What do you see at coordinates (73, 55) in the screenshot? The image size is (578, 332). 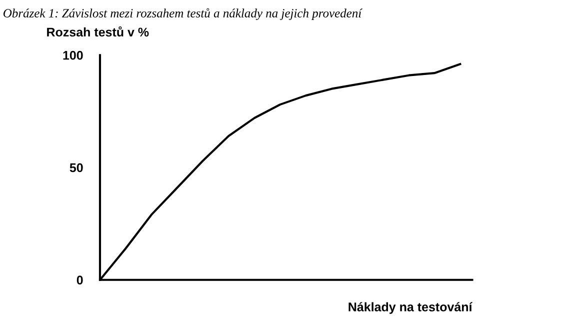 I see `y-tick-label: 100` at bounding box center [73, 55].